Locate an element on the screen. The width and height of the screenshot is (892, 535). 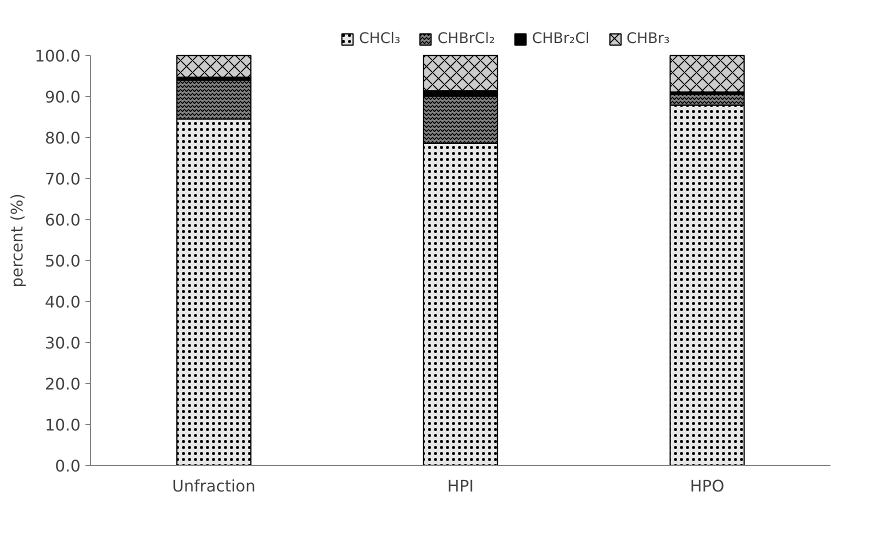
x-tick-label: HPO is located at coordinates (707, 486).